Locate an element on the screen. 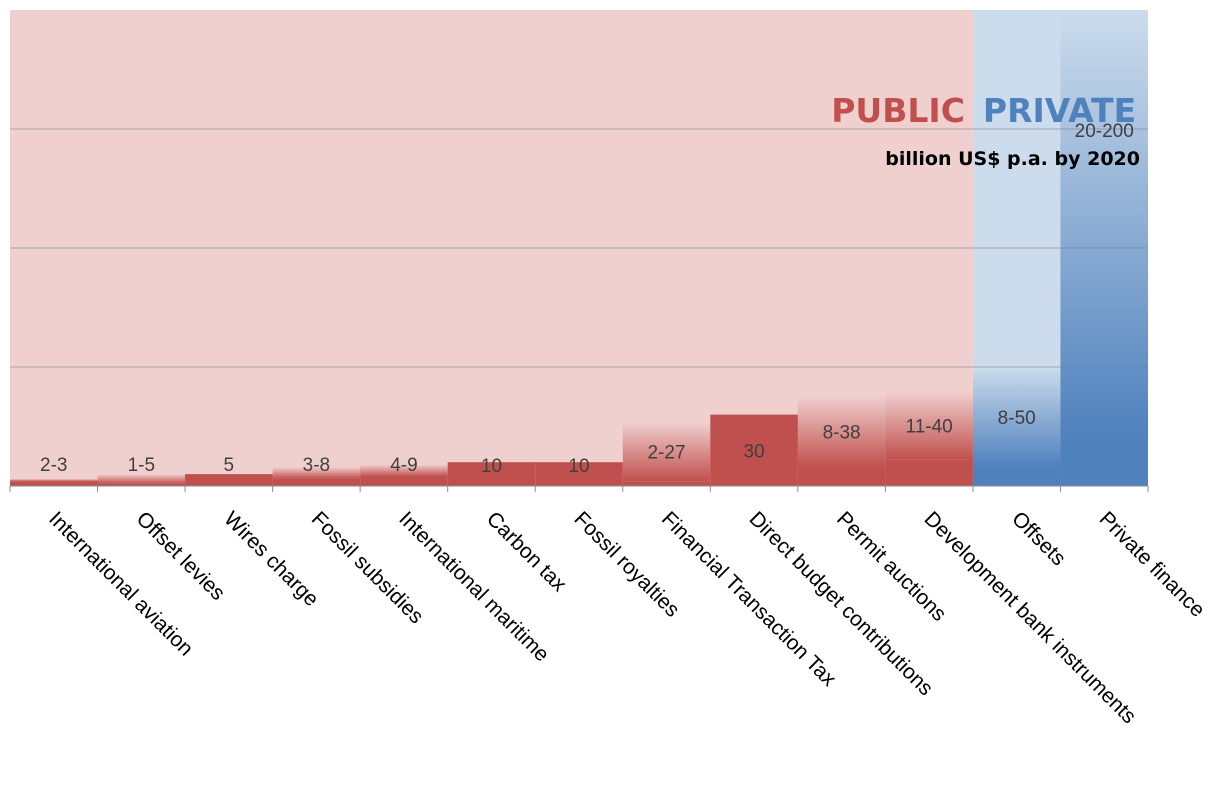 The width and height of the screenshot is (1222, 810). x-axis is located at coordinates (579, 488).